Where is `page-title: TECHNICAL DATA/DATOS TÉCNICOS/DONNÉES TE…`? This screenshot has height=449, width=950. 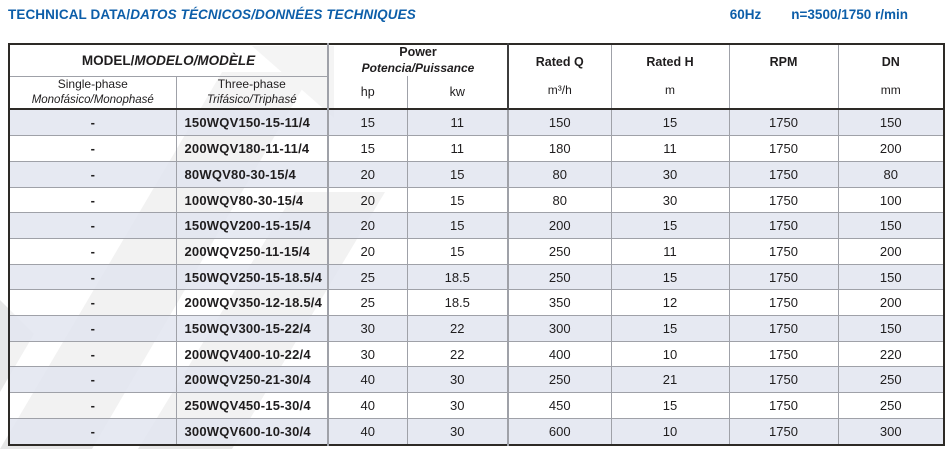 page-title: TECHNICAL DATA/DATOS TÉCNICOS/DONNÉES TE… is located at coordinates (212, 14).